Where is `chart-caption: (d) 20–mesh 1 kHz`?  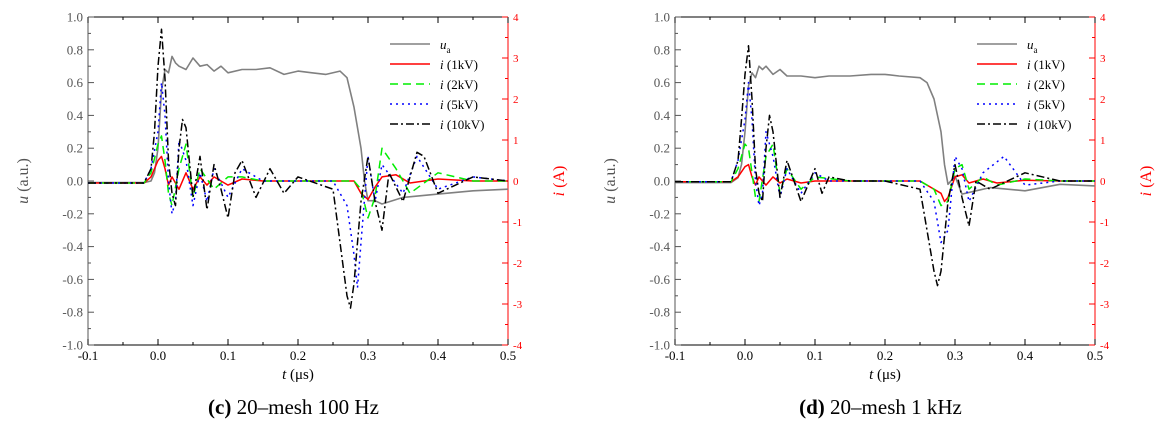 chart-caption: (d) 20–mesh 1 kHz is located at coordinates (880, 407).